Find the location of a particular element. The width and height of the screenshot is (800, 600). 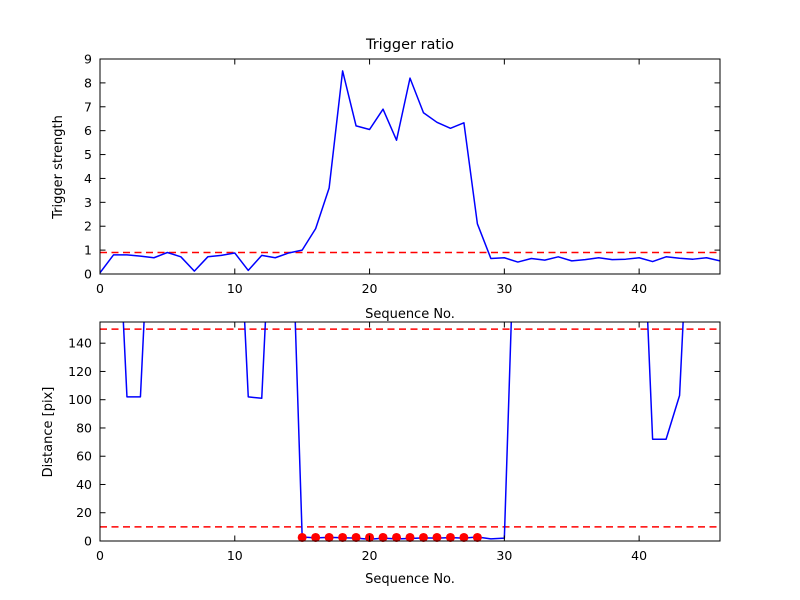

top-plot-title: Trigger ratio is located at coordinates (409, 45).